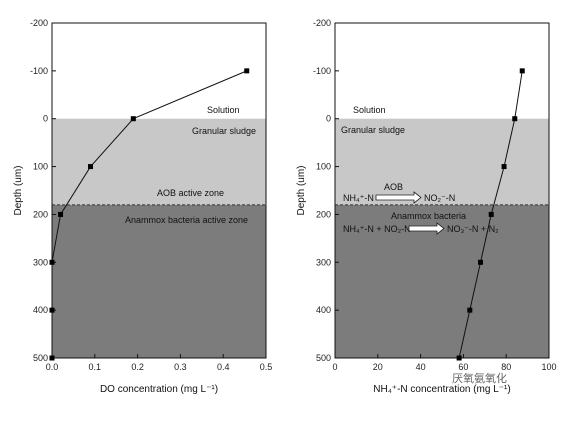  Describe the element at coordinates (159, 281) in the screenshot. I see `do-anammox-zone` at that location.